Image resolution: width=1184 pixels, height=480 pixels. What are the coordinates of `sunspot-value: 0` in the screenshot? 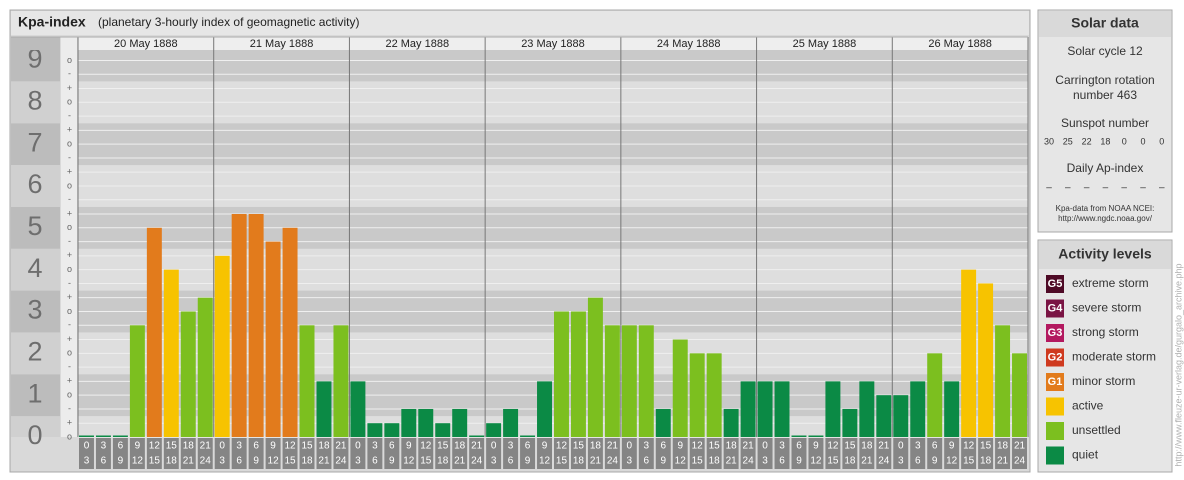 It's located at (1161, 141).